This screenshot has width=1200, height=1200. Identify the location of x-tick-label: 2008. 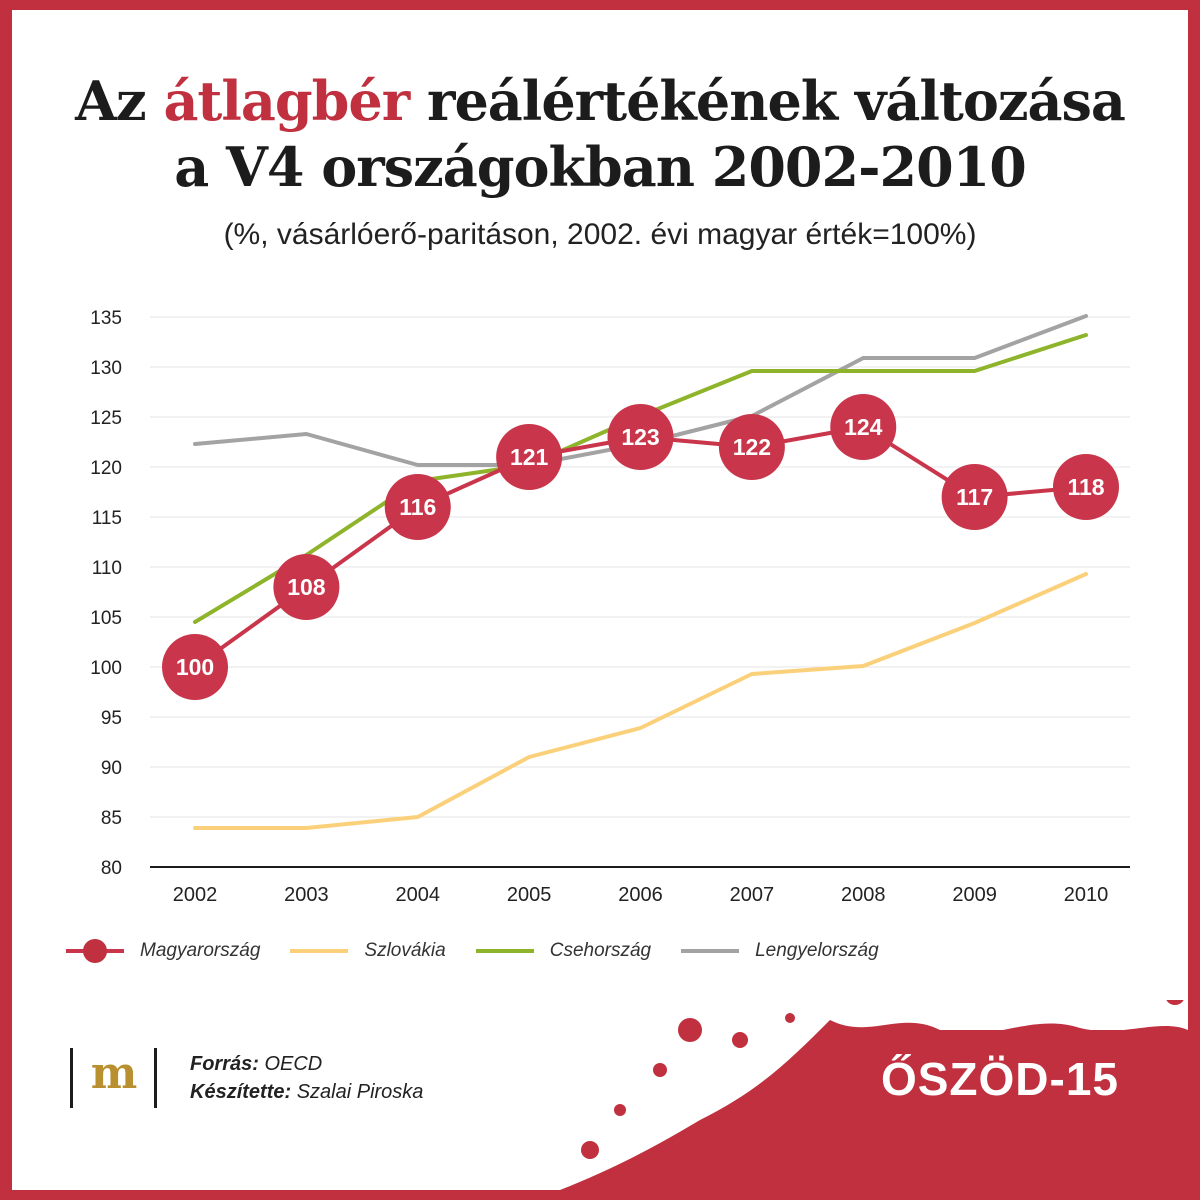
(863, 895).